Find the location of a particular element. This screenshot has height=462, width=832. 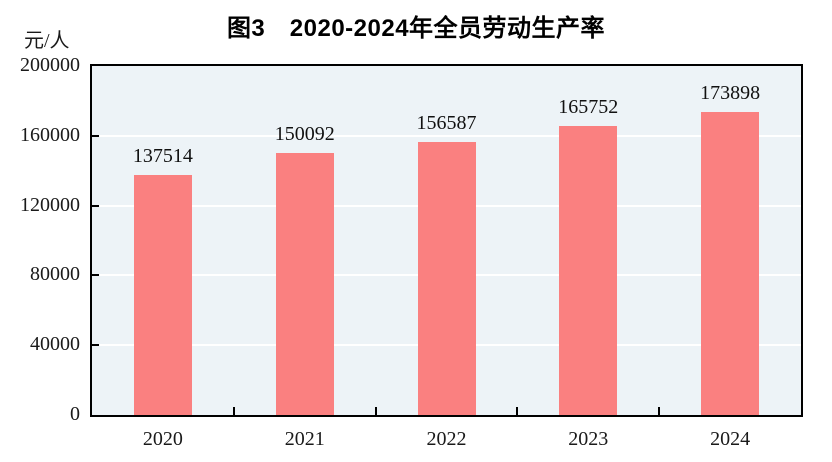

y-tick-label-120000: 120000 is located at coordinates (50, 204).